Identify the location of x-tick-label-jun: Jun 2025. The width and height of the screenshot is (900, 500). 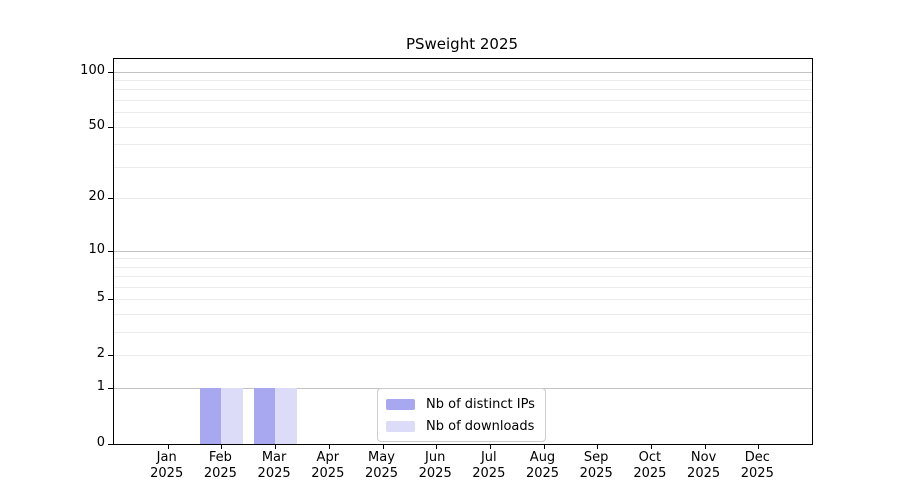
(435, 465).